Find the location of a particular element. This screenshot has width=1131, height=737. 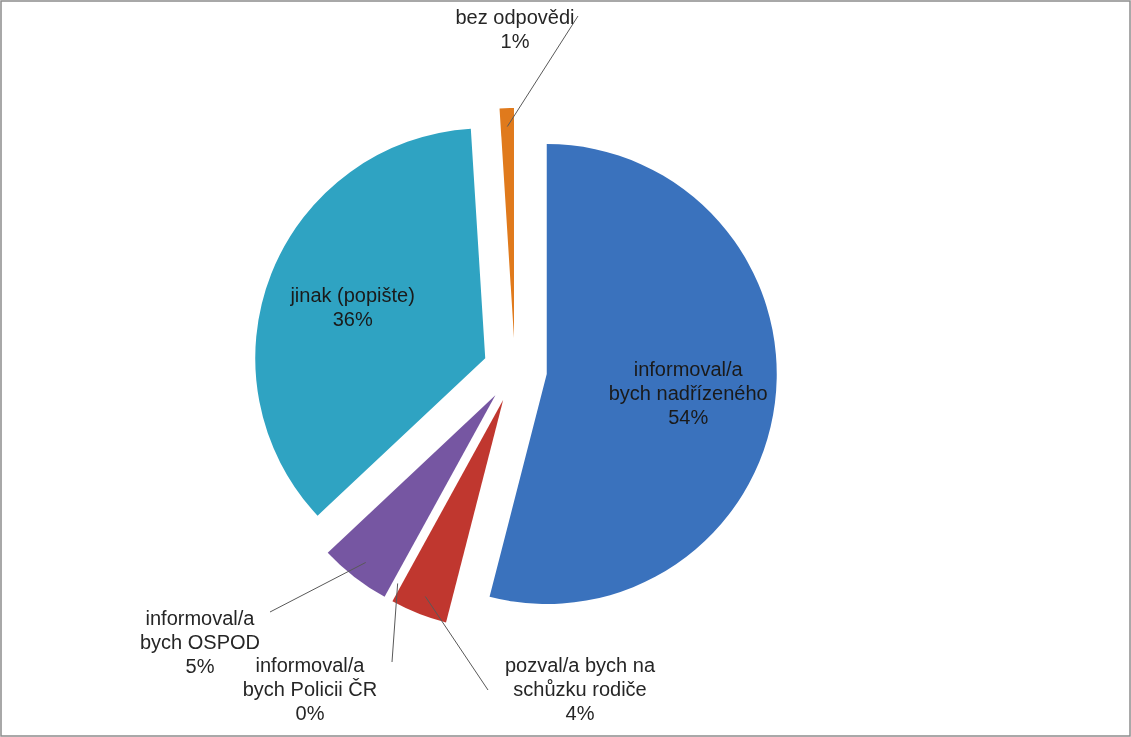

data-label: 36% is located at coordinates (352, 318).